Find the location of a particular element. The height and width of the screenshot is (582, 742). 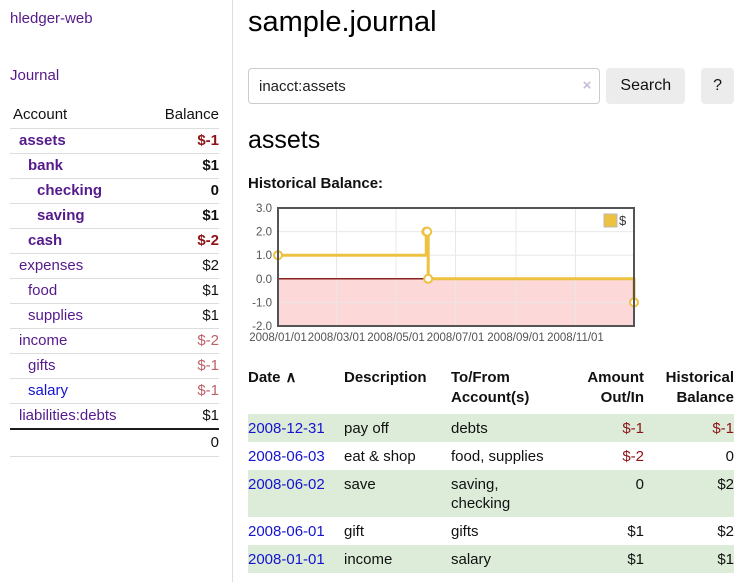

transaction-date-link: 2008-06-02 is located at coordinates (286, 484).